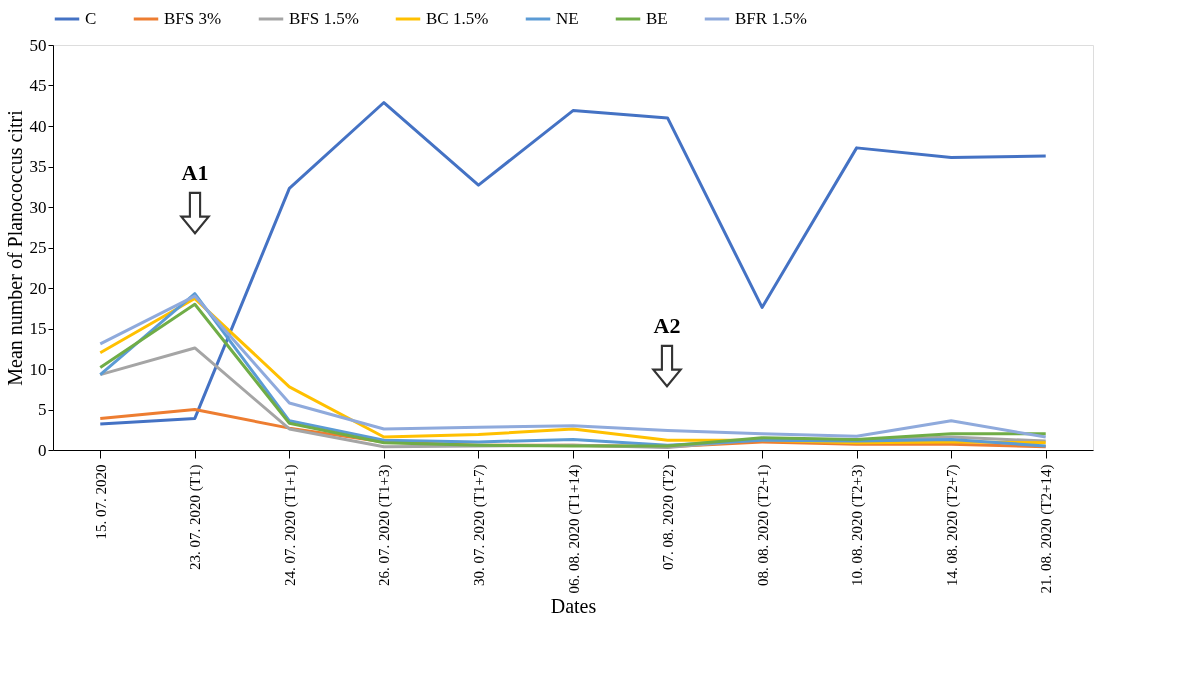 The height and width of the screenshot is (679, 1195). I want to click on y-tick-label: 30, so click(38, 207).